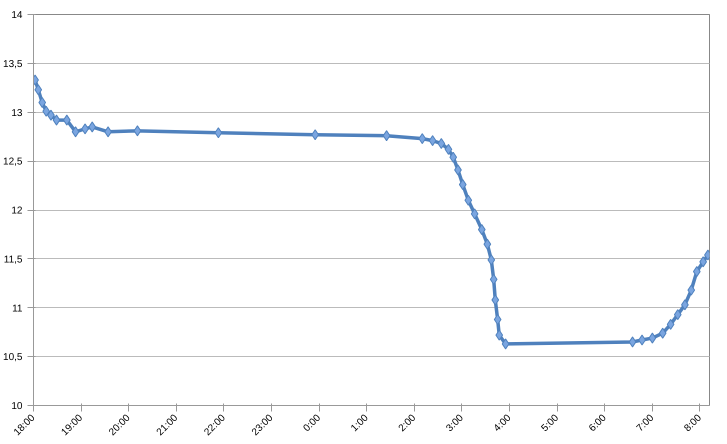 Image resolution: width=727 pixels, height=444 pixels. What do you see at coordinates (407, 423) in the screenshot?
I see `x-tick-label: 2:00` at bounding box center [407, 423].